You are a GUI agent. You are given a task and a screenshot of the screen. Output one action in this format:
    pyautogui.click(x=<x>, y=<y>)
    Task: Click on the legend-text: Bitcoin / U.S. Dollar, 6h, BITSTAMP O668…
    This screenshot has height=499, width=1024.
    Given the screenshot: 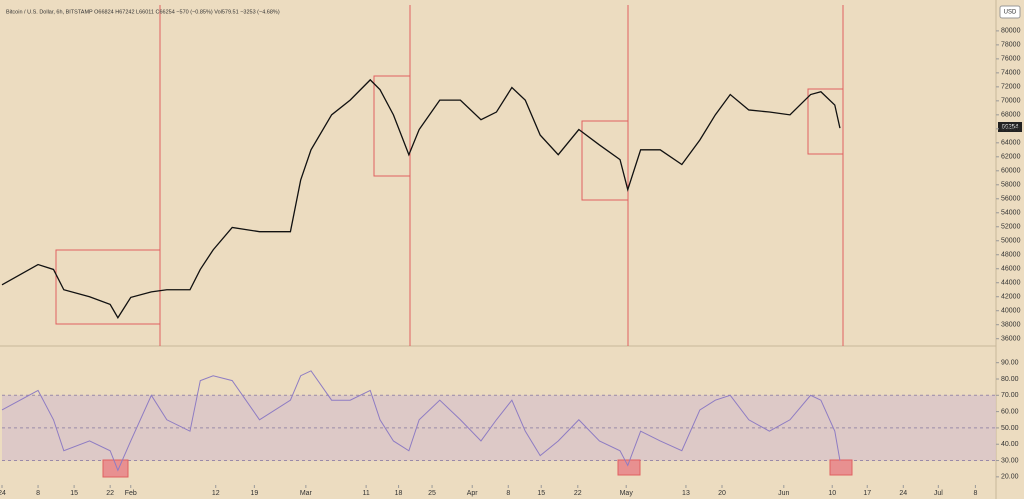 What is the action you would take?
    pyautogui.click(x=143, y=12)
    